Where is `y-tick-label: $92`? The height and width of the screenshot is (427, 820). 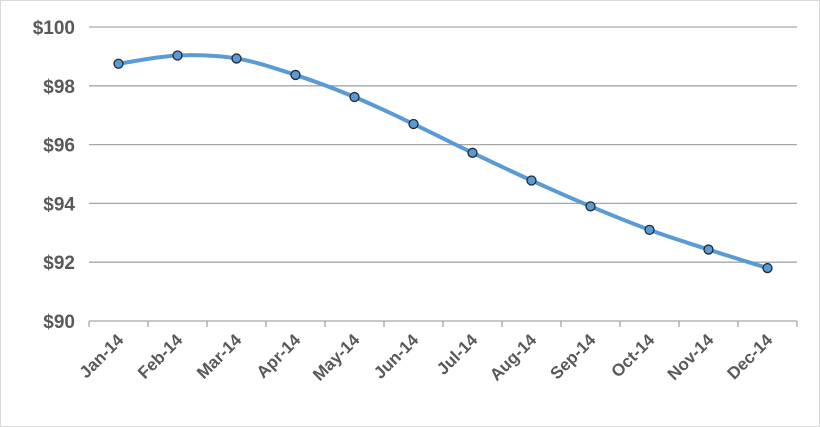 y-tick-label: $92 is located at coordinates (59, 263).